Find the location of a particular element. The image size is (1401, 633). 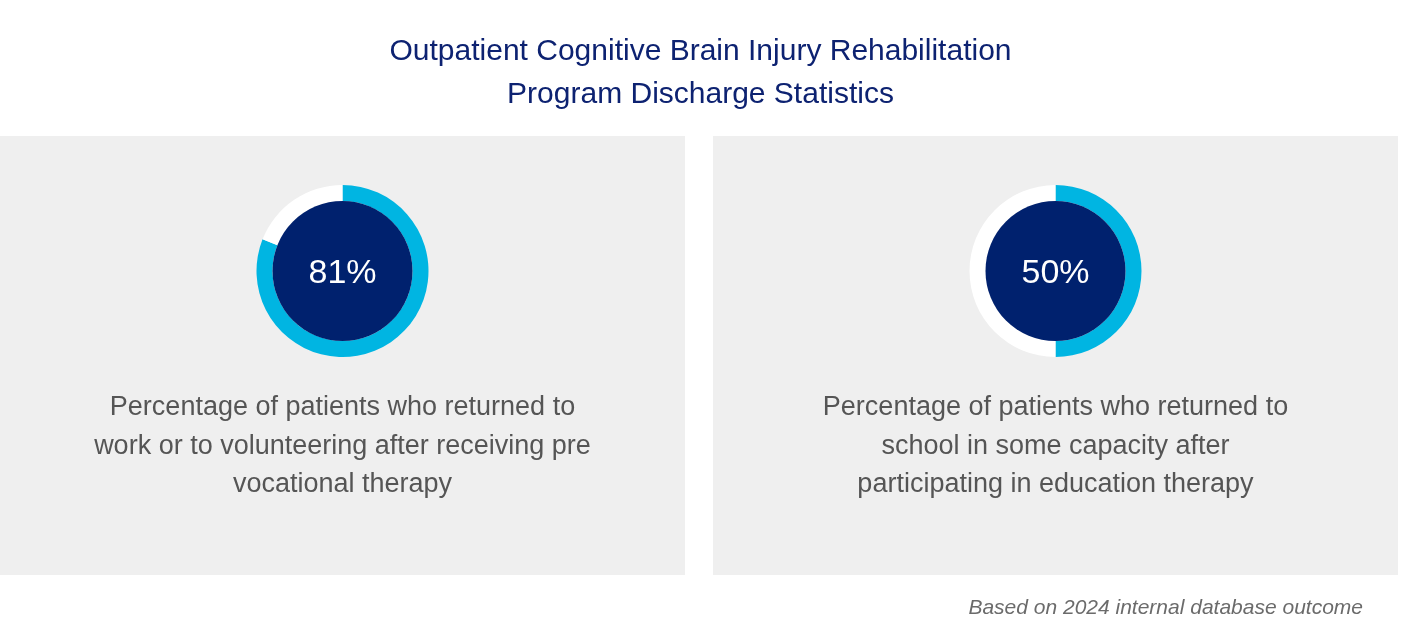

text: Percentage of patients who returned to work or to volunteering after receiving pre vocational therapy is located at coordinates (342, 444).